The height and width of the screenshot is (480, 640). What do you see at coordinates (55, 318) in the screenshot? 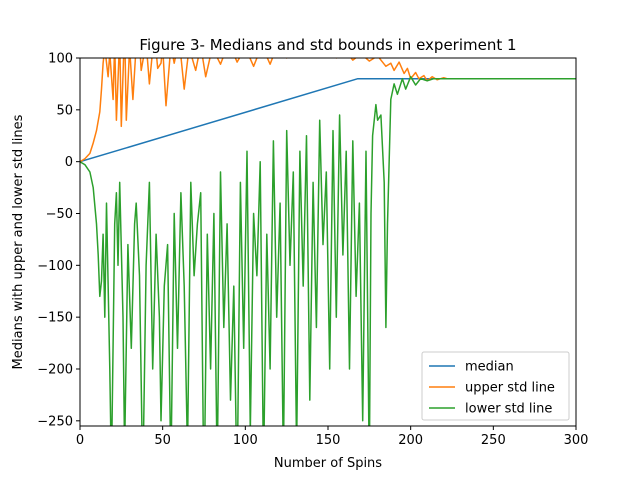
I see `y-tick-label: −150` at bounding box center [55, 318].